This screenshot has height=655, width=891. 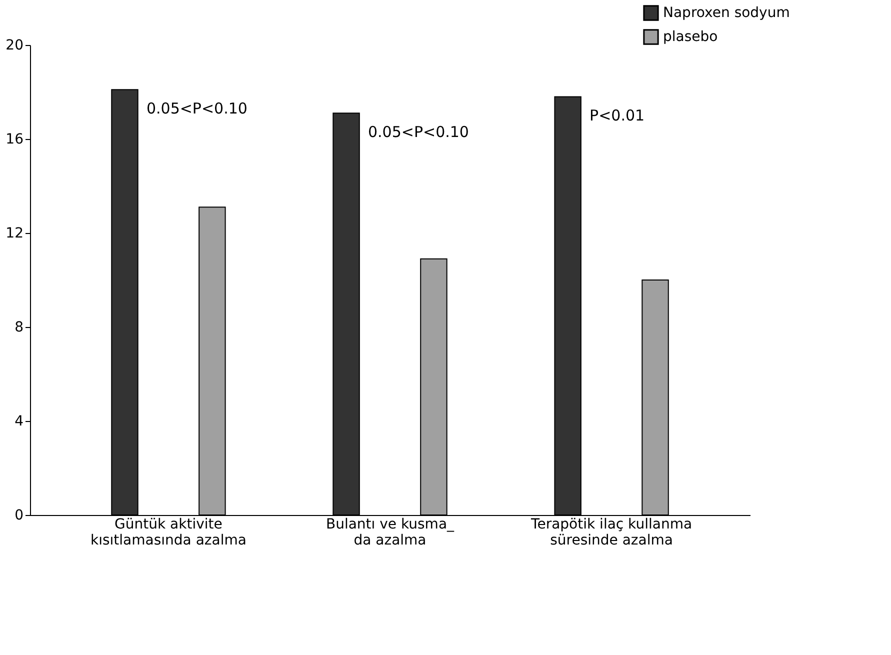 What do you see at coordinates (15, 234) in the screenshot?
I see `y-tick-label: 12` at bounding box center [15, 234].